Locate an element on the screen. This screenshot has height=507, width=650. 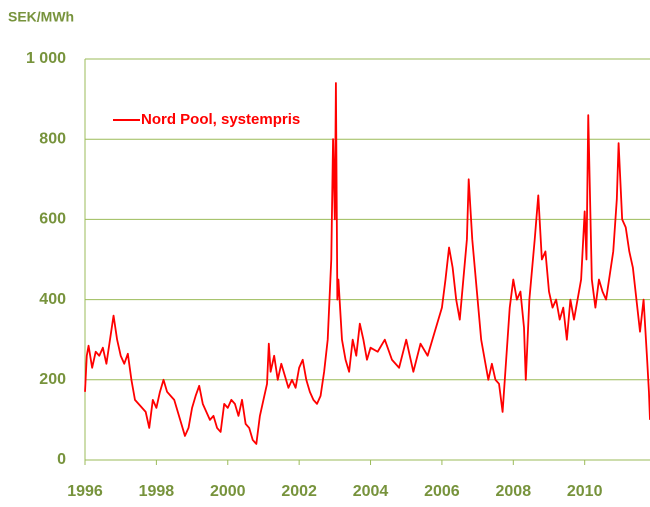
x-tick-label: 2010 is located at coordinates (585, 491).